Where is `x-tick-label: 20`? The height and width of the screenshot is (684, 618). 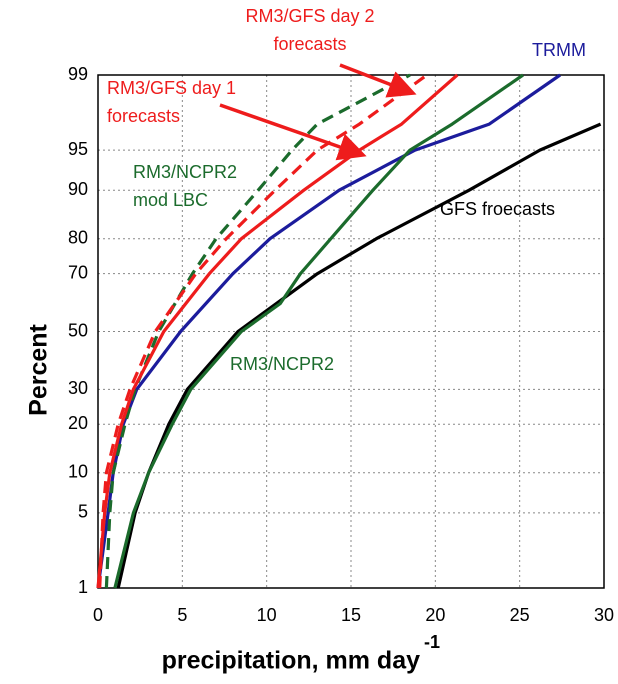 x-tick-label: 20 is located at coordinates (435, 615).